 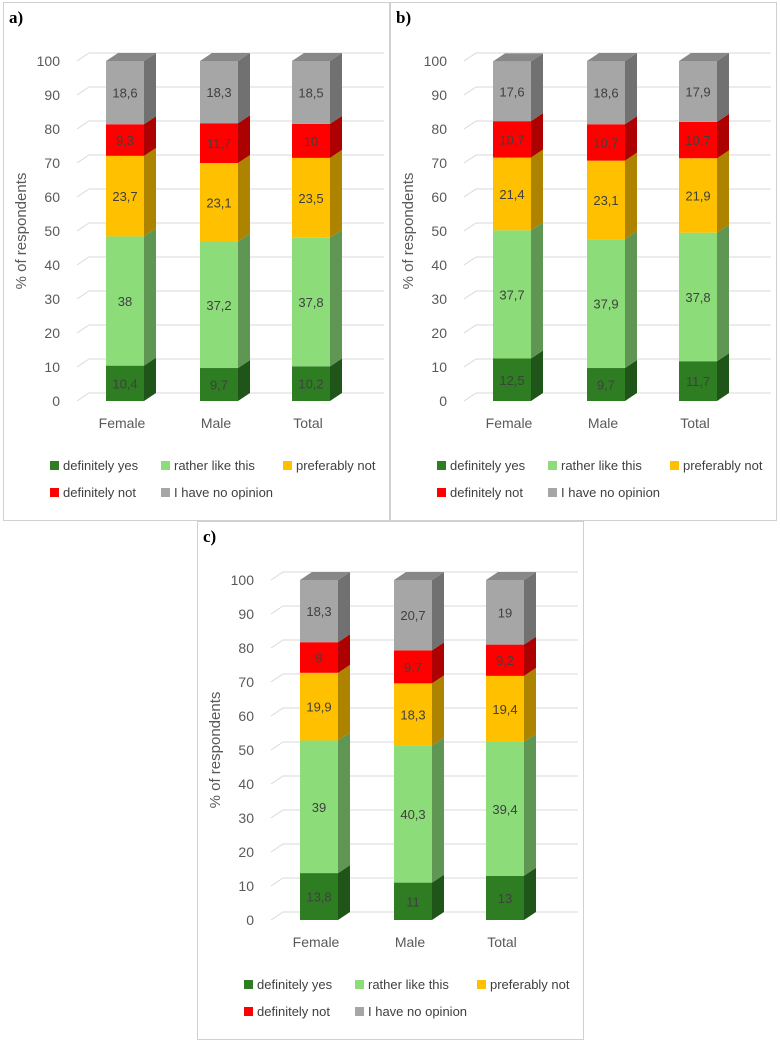 I want to click on x-tick-label: Female, so click(x=122, y=423).